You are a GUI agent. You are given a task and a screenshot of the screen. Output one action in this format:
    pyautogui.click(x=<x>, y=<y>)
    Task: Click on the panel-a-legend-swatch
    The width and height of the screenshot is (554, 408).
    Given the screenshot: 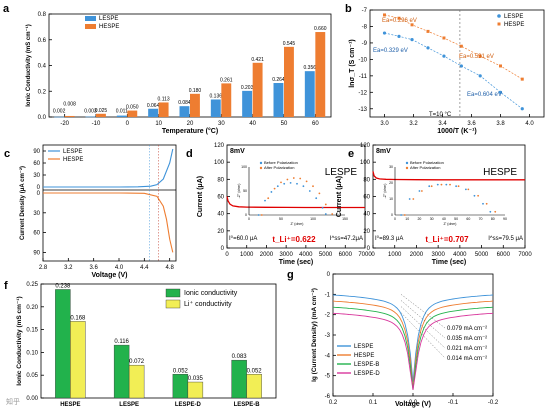 What is the action you would take?
    pyautogui.click(x=90, y=18)
    